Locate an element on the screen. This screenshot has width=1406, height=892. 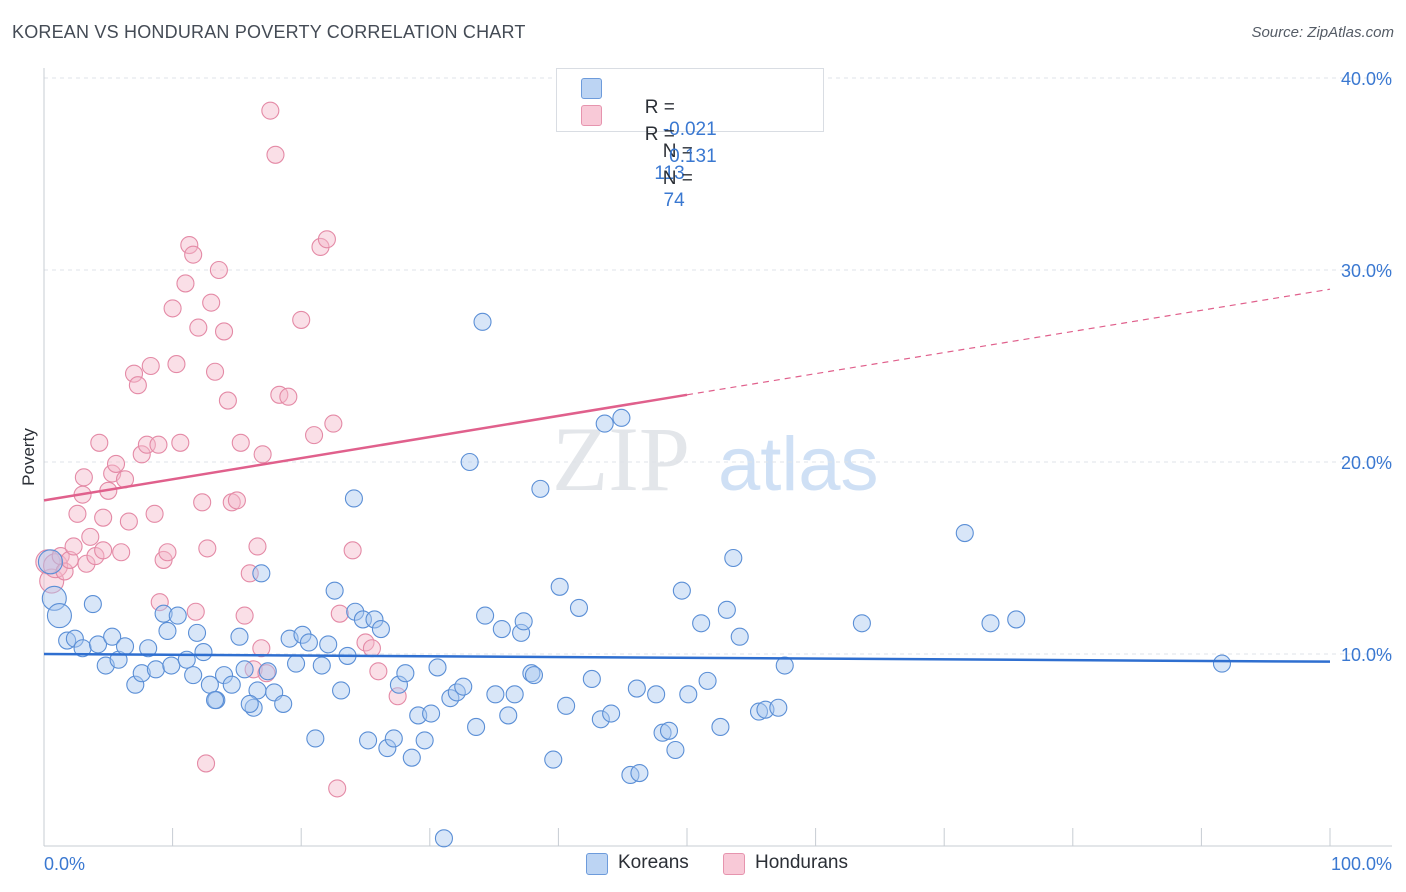
hondurans-n-value: 74 is located at coordinates (674, 200).